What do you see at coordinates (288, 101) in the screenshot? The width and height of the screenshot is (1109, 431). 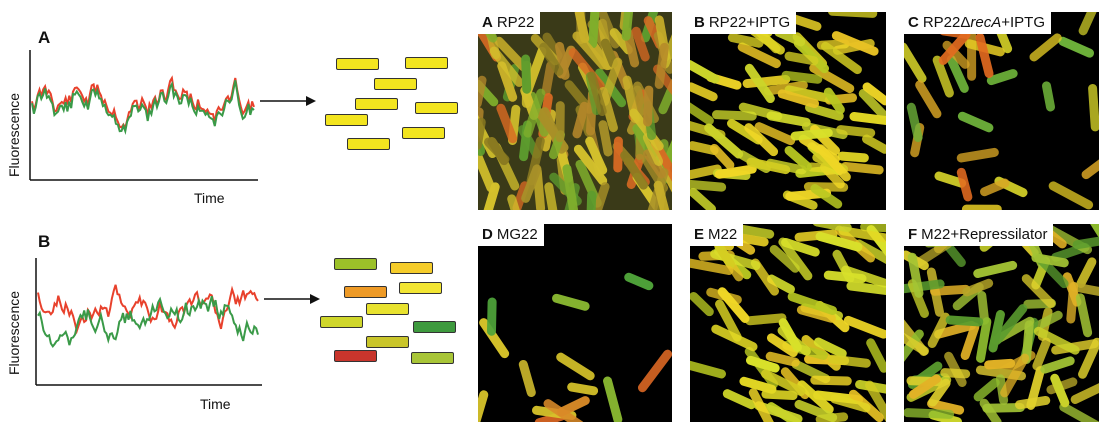 I see `arrow-icon-a` at bounding box center [288, 101].